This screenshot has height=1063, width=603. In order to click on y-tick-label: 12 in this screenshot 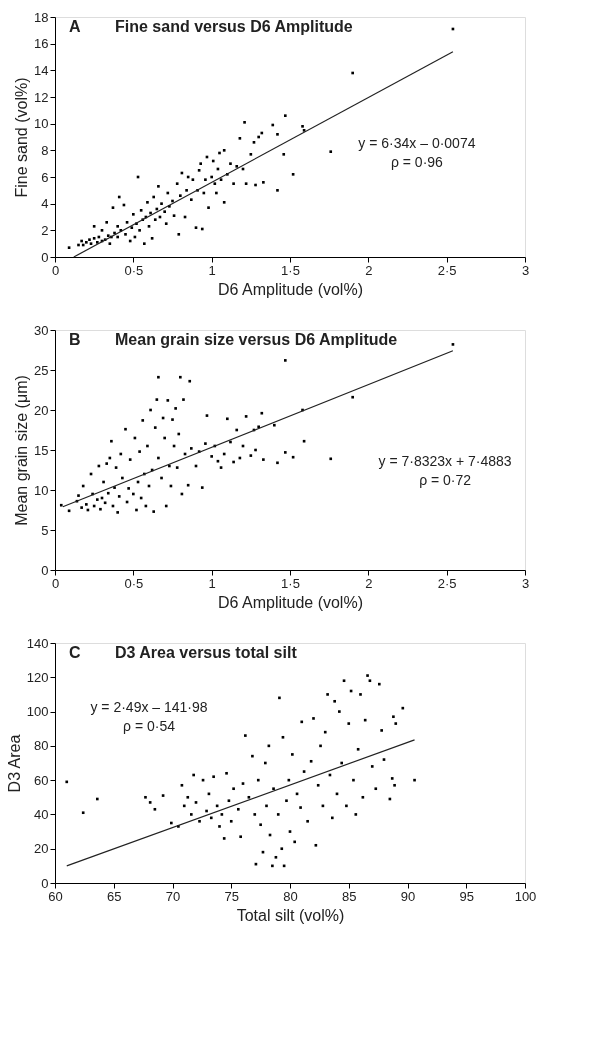, I will do `click(41, 97)`.